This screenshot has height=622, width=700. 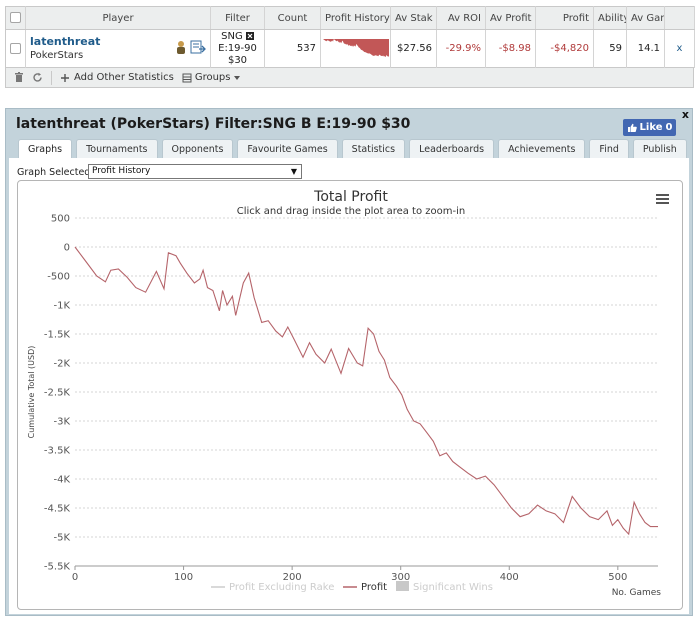 I want to click on header-ability: Ability, so click(x=610, y=18).